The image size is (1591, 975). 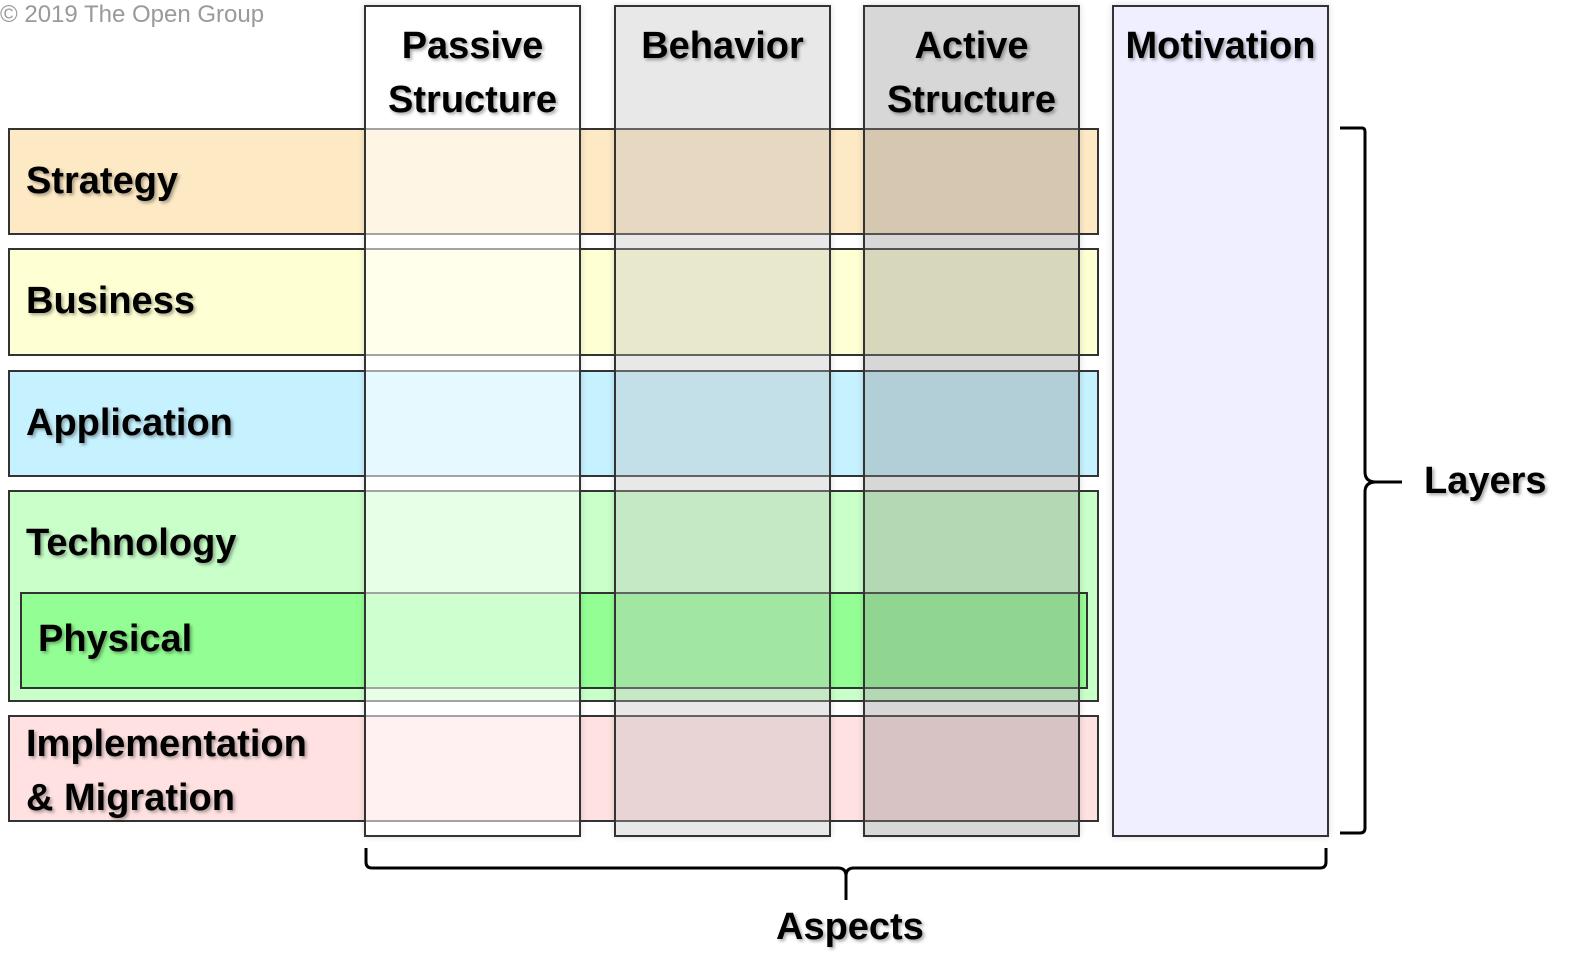 I want to click on layers-bracket-label: Layers, so click(x=1485, y=481).